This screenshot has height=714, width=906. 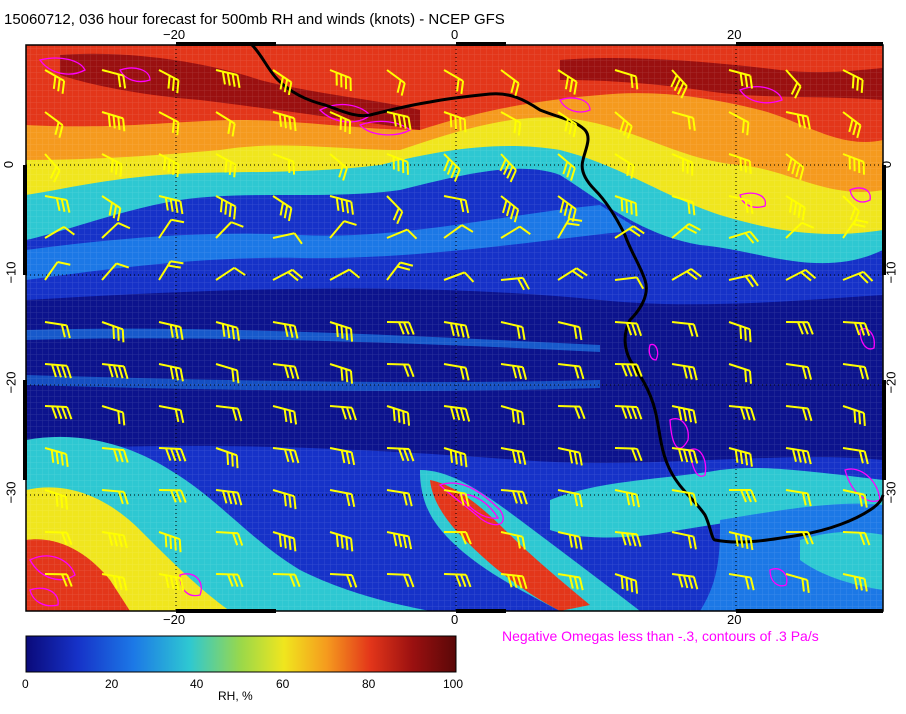 I want to click on lat-tick-label: −10, so click(x=891, y=272).